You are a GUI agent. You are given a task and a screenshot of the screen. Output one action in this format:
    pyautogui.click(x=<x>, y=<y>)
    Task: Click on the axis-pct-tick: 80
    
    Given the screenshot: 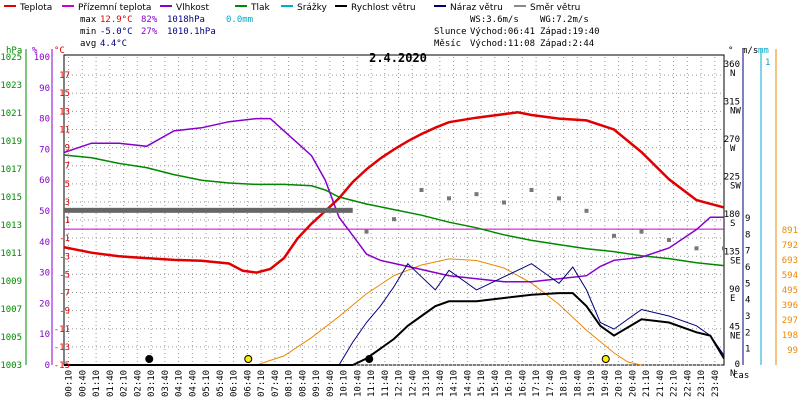 What is the action you would take?
    pyautogui.click(x=44, y=120)
    